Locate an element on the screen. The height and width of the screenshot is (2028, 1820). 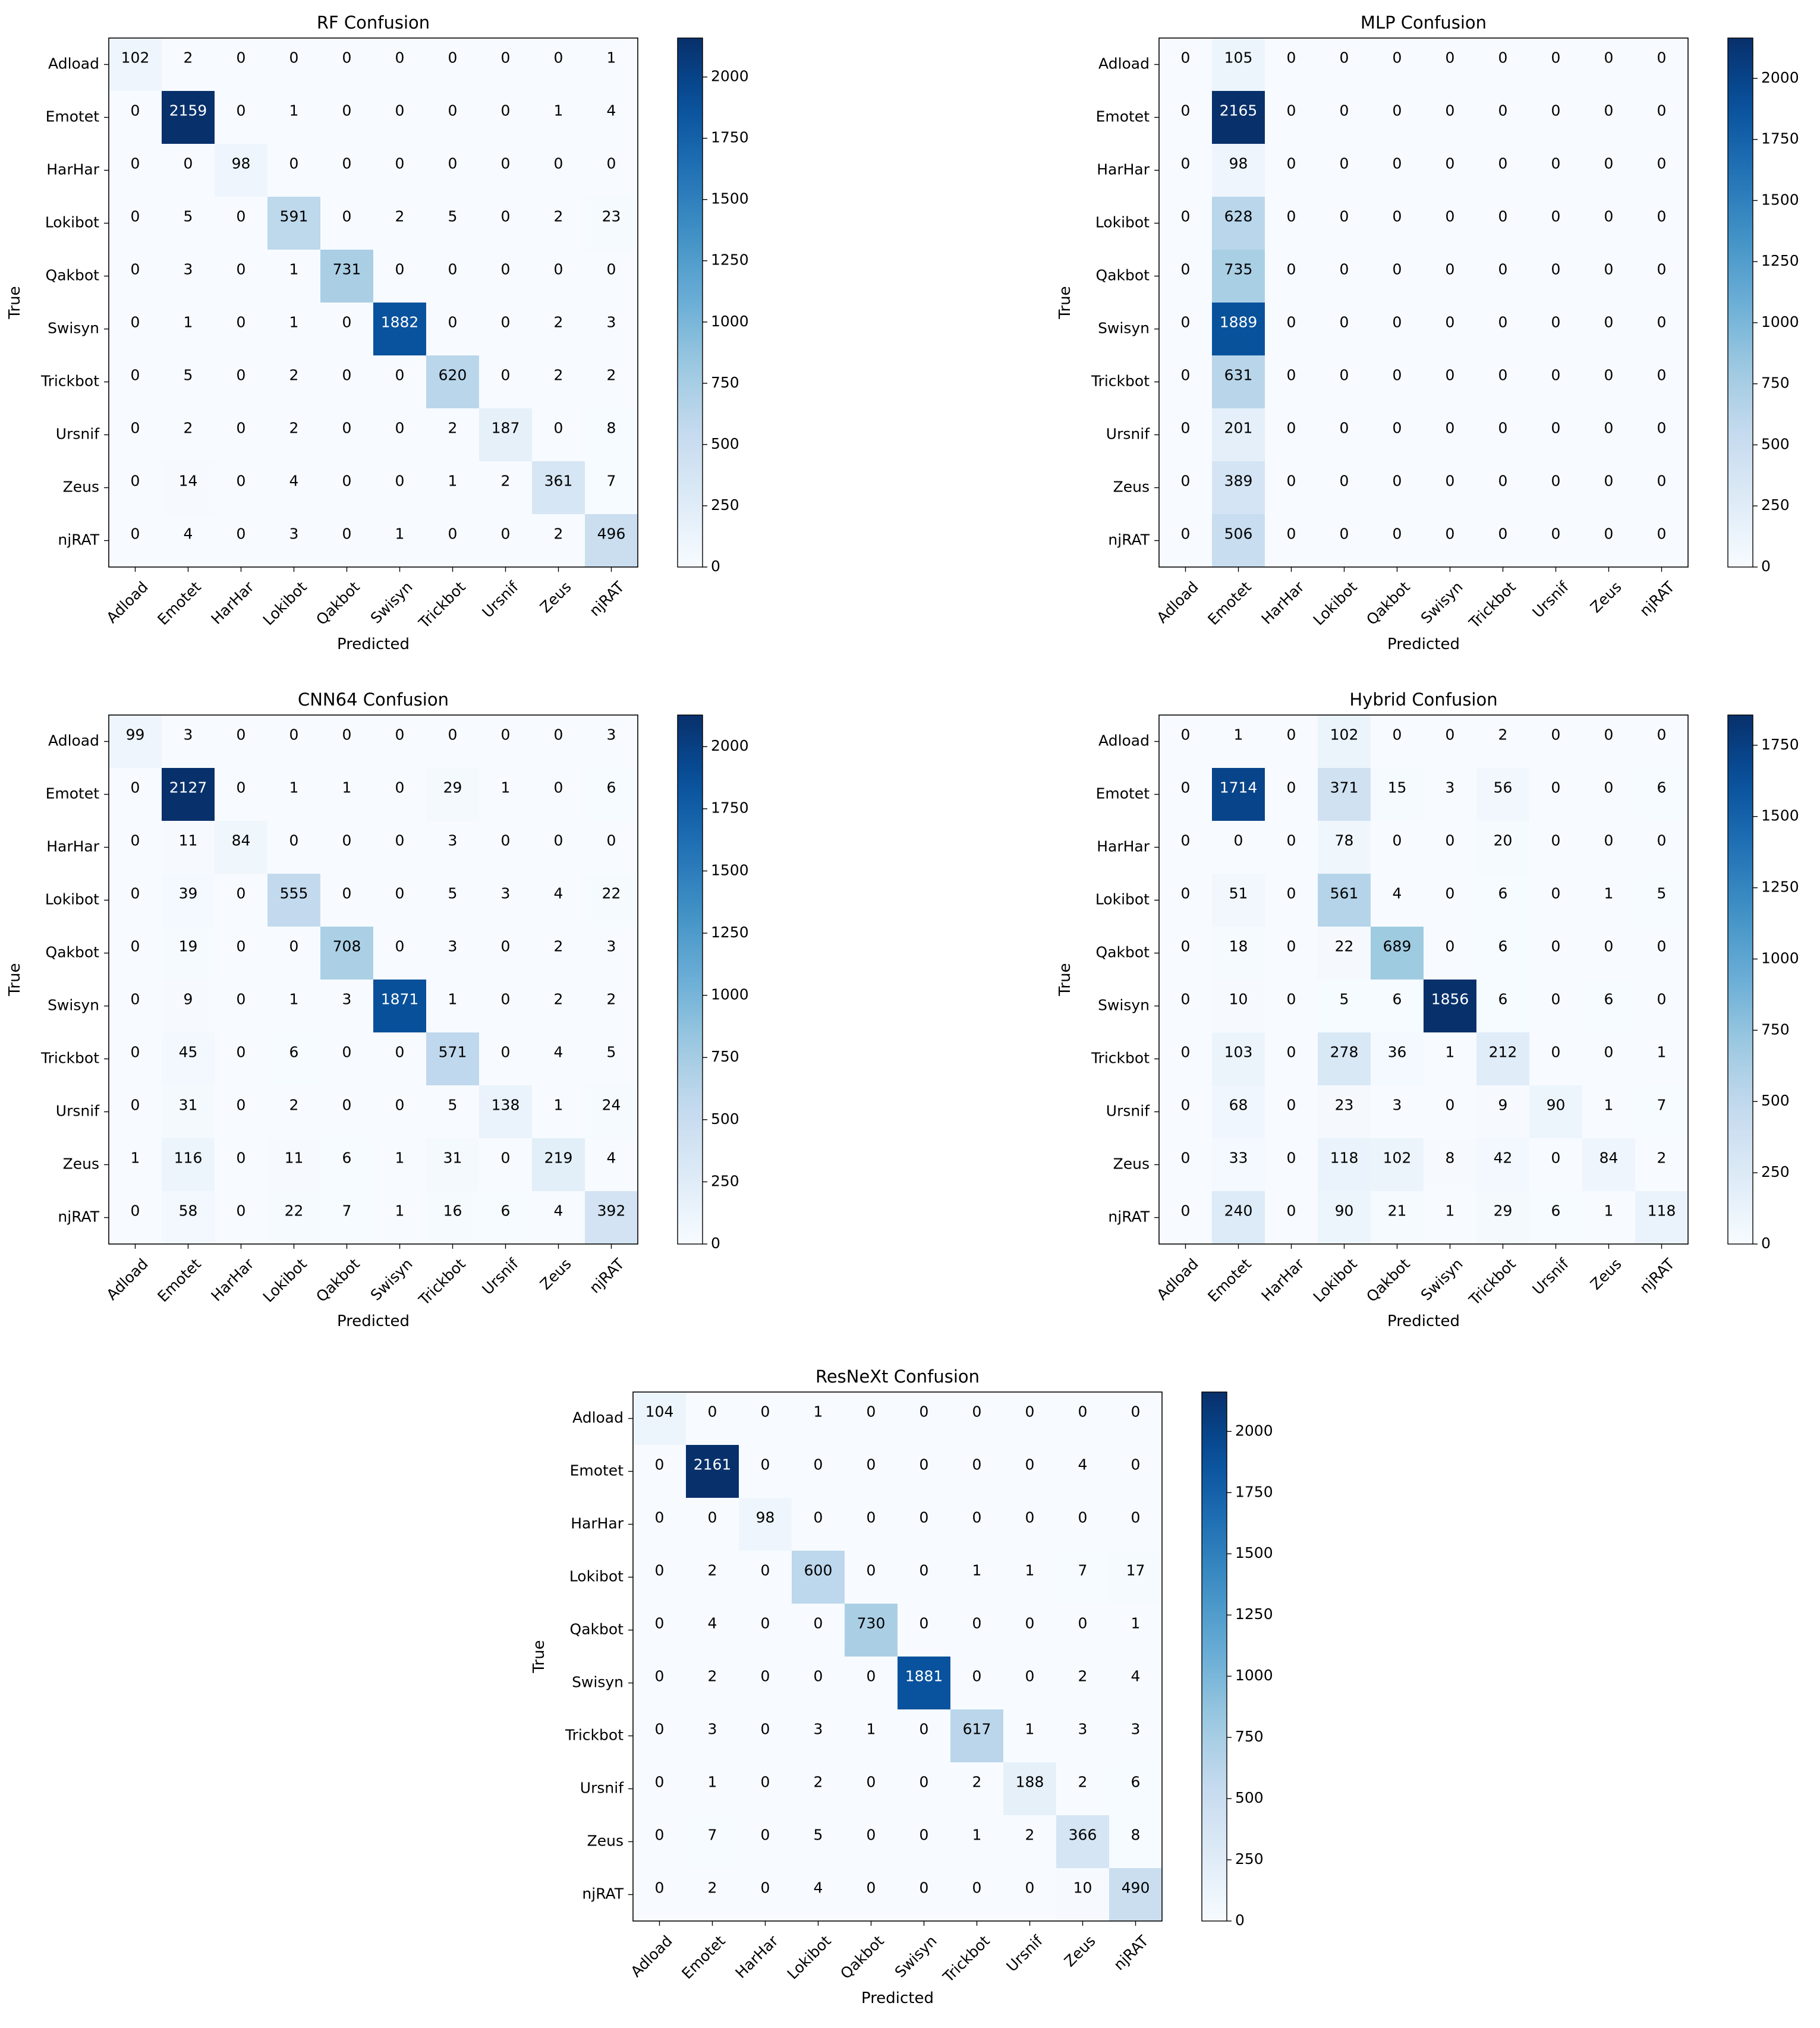
cell-value-label: 1882 is located at coordinates (400, 322).